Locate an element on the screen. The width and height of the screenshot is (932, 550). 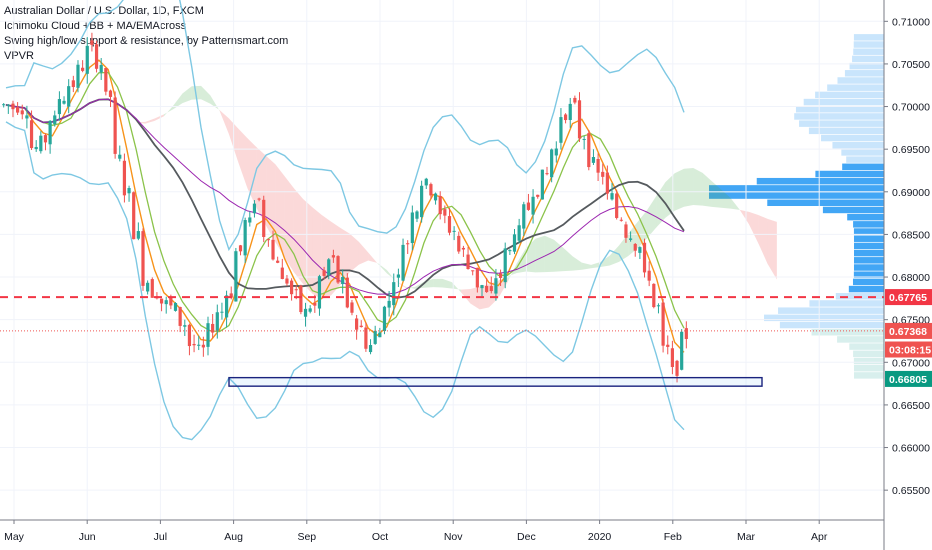
price-label: 0.67368 is located at coordinates (908, 330).